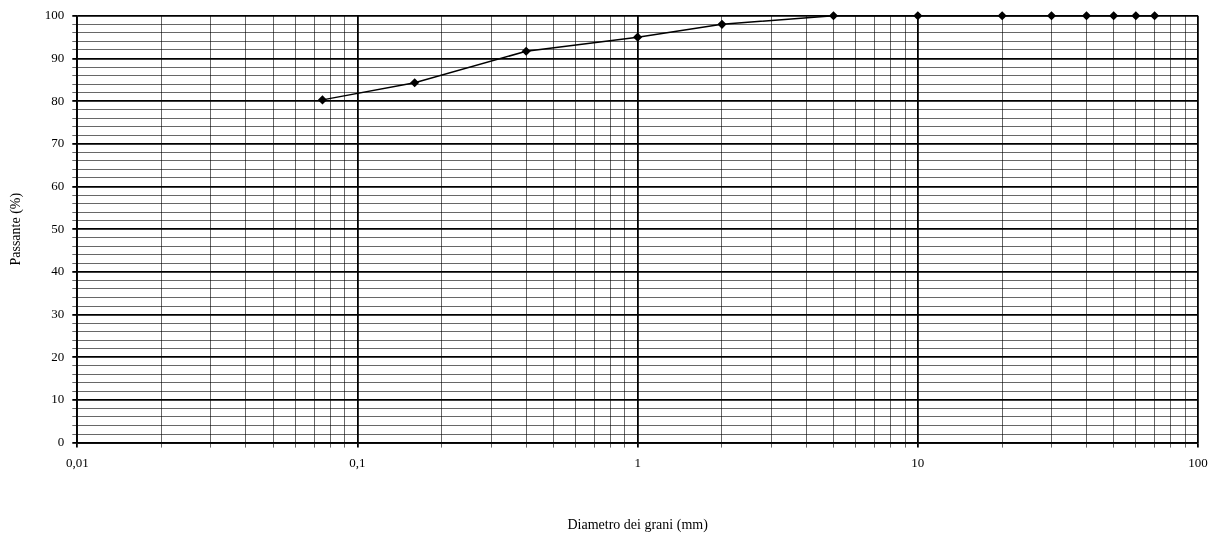 The height and width of the screenshot is (542, 1220). What do you see at coordinates (58, 100) in the screenshot?
I see `y-tick-label: 80` at bounding box center [58, 100].